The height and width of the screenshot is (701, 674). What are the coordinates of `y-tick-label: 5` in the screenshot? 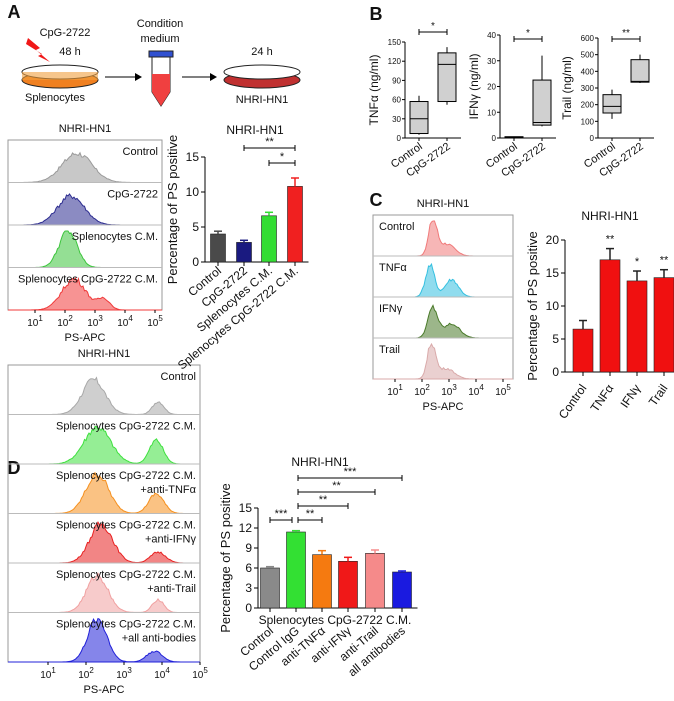 It's located at (195, 227).